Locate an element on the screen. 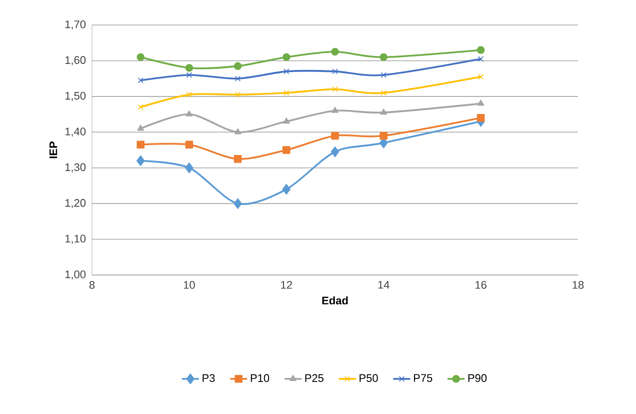 This screenshot has height=414, width=636. legend-label: P50 is located at coordinates (369, 378).